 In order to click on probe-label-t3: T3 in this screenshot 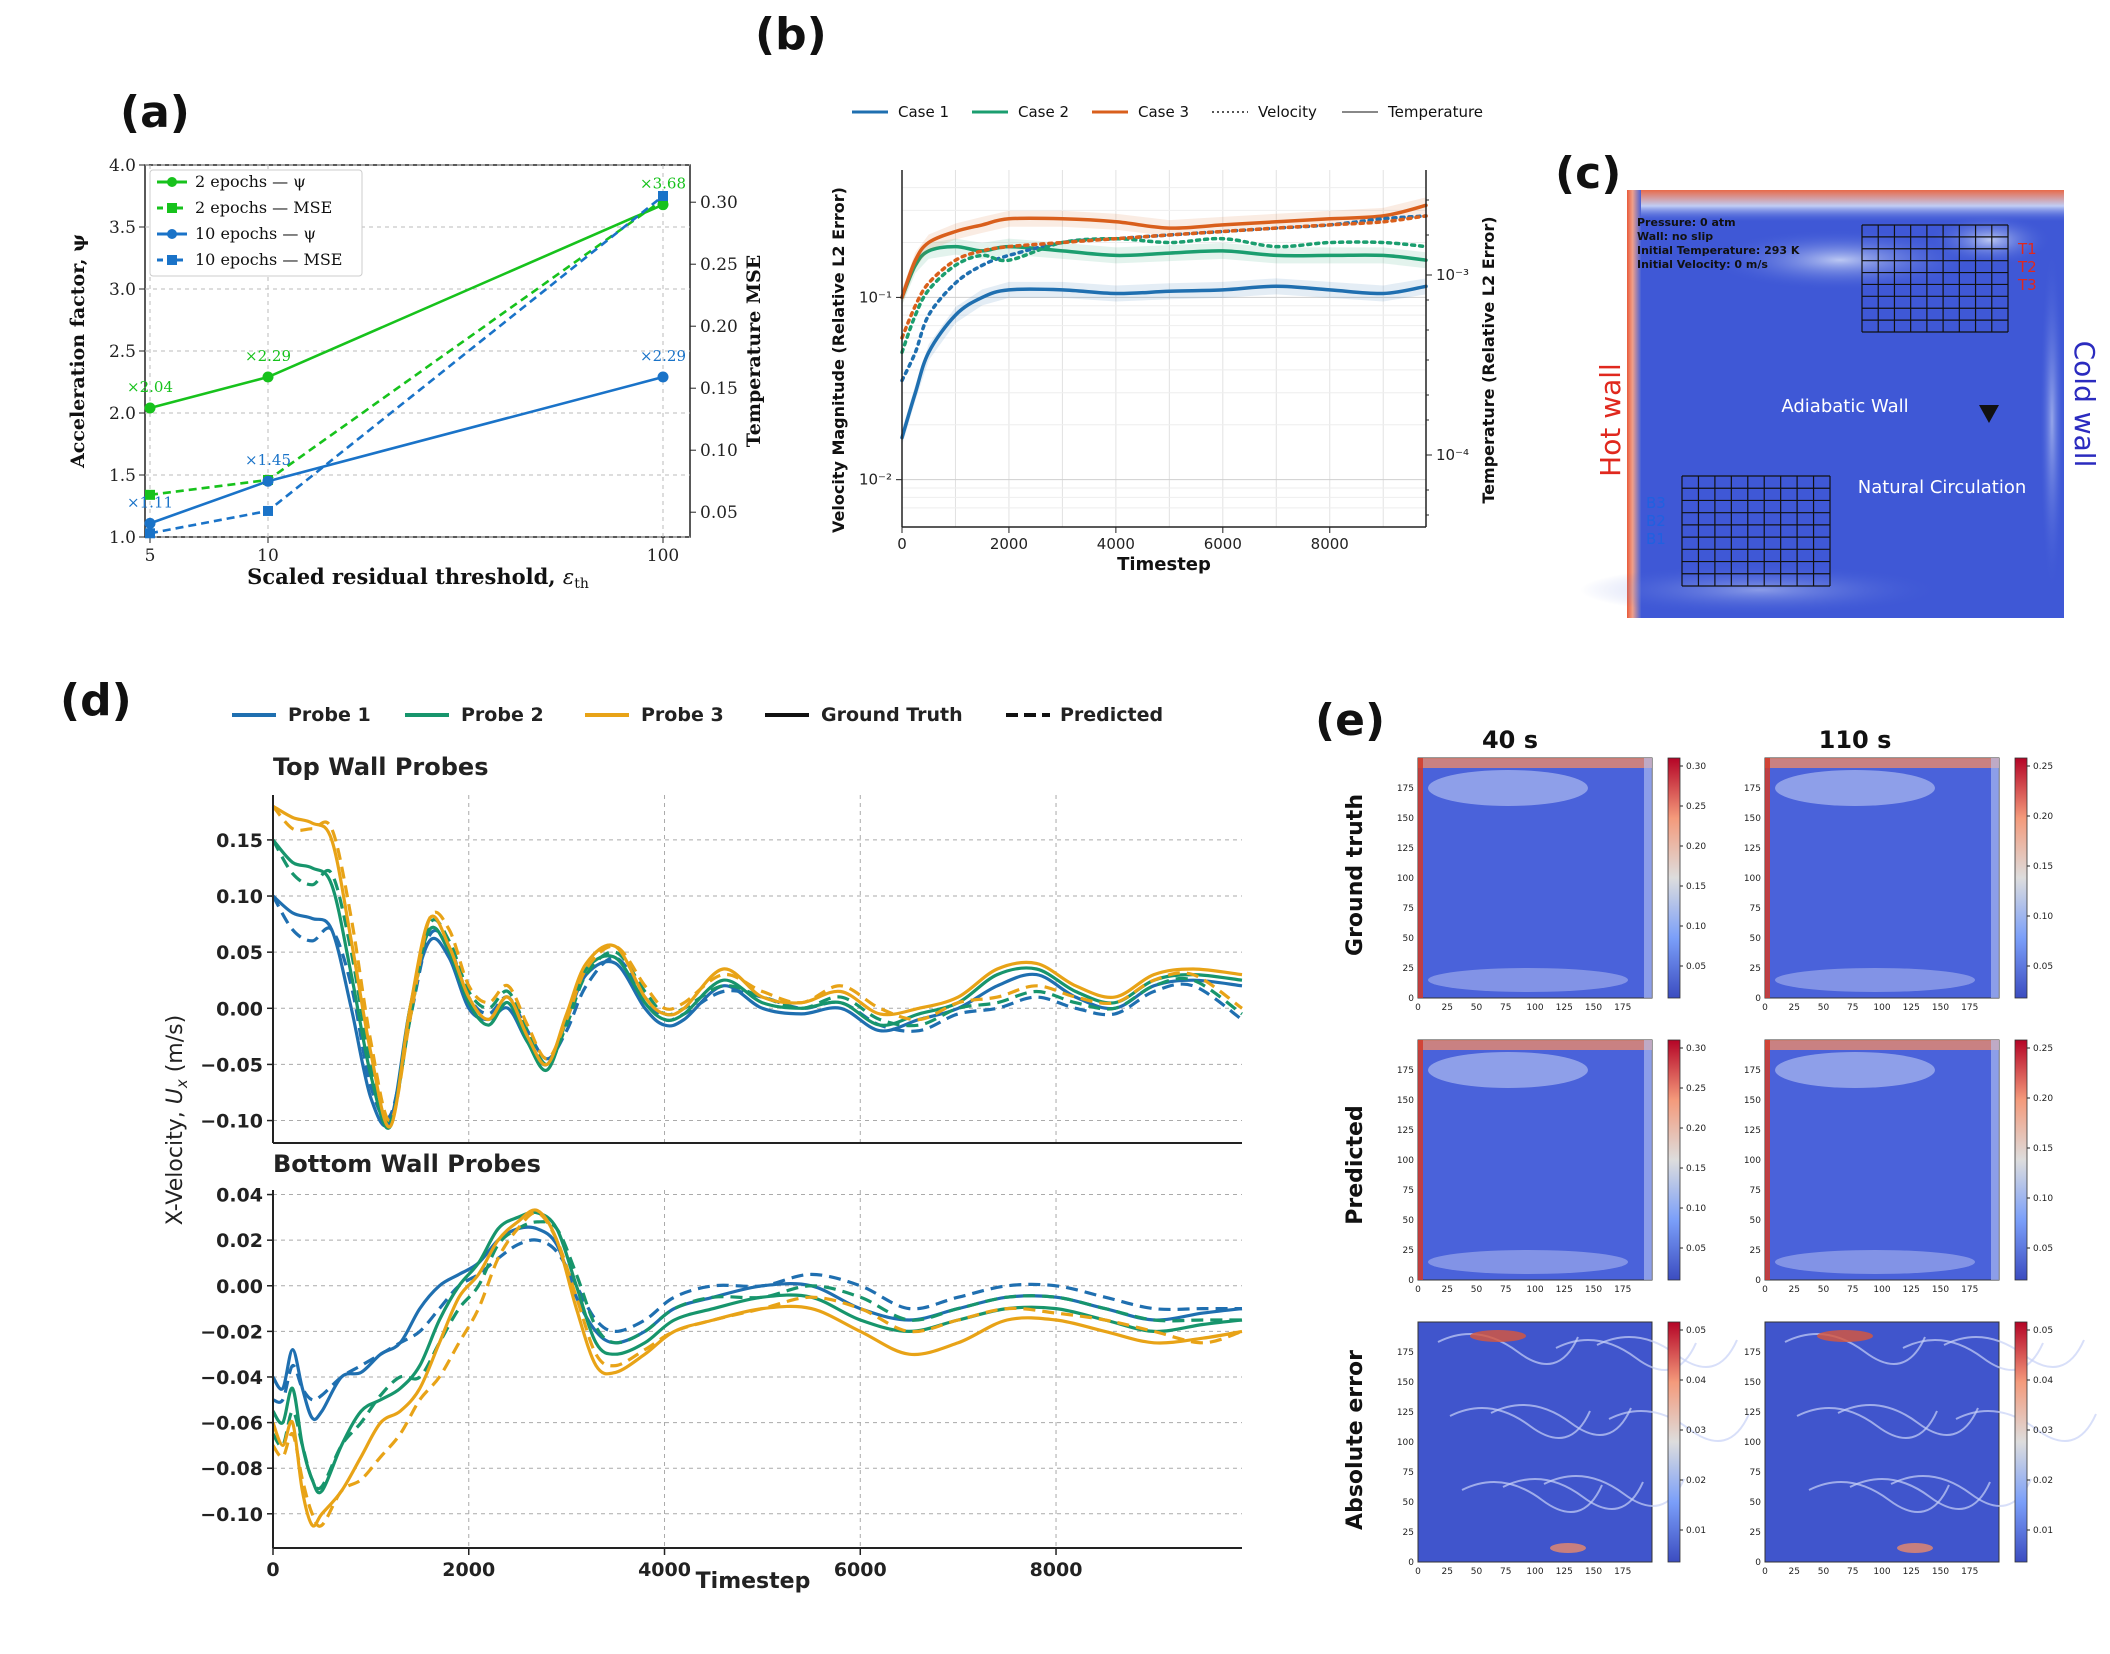, I will do `click(2027, 285)`.